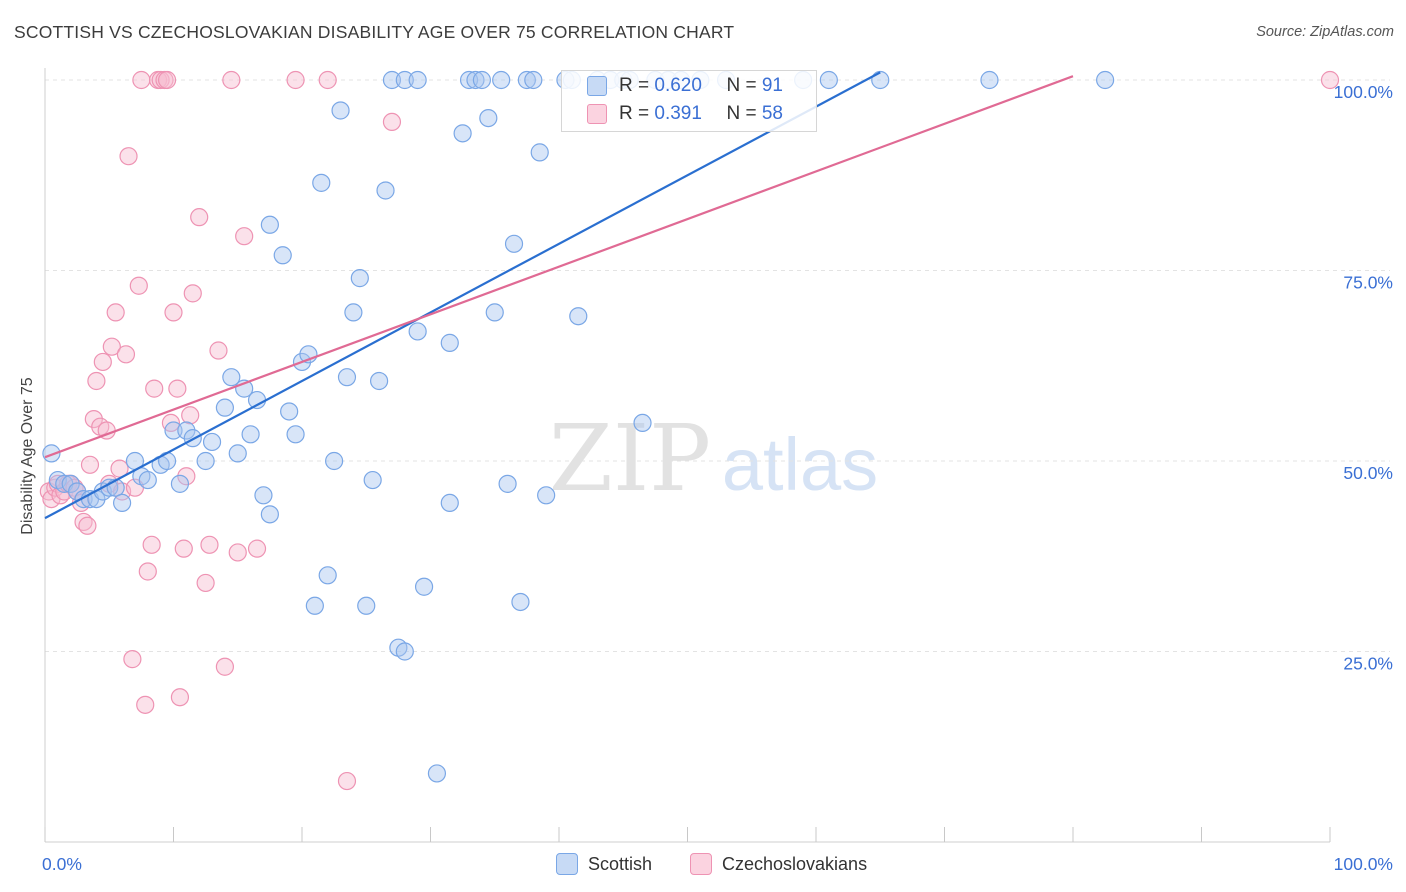  What do you see at coordinates (567, 864) in the screenshot?
I see `scottish-legend-swatch` at bounding box center [567, 864].